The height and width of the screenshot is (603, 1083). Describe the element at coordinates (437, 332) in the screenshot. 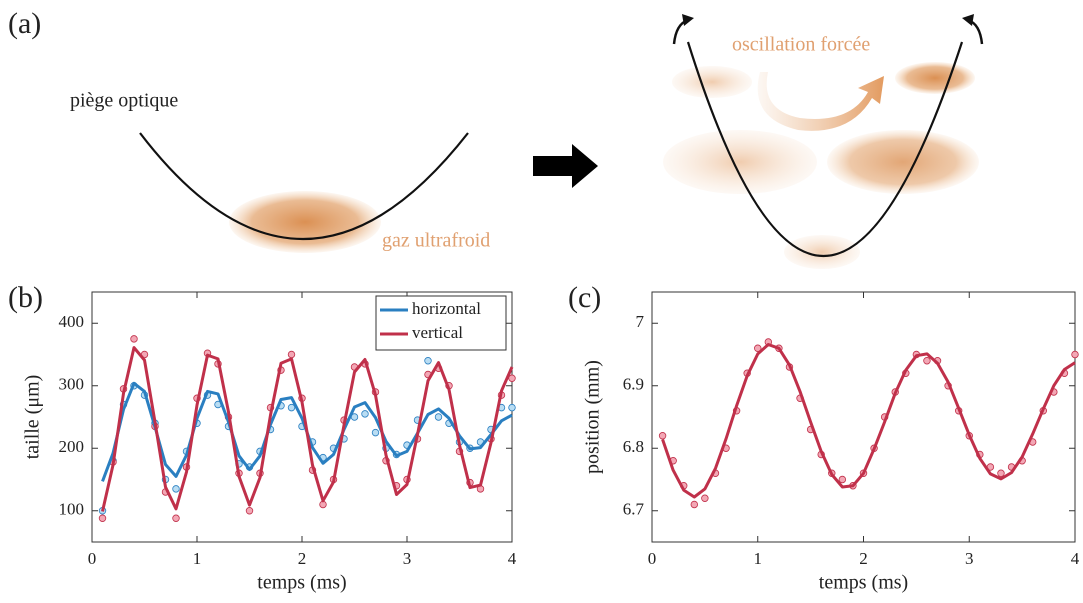

I see `legend-label: vertical` at that location.